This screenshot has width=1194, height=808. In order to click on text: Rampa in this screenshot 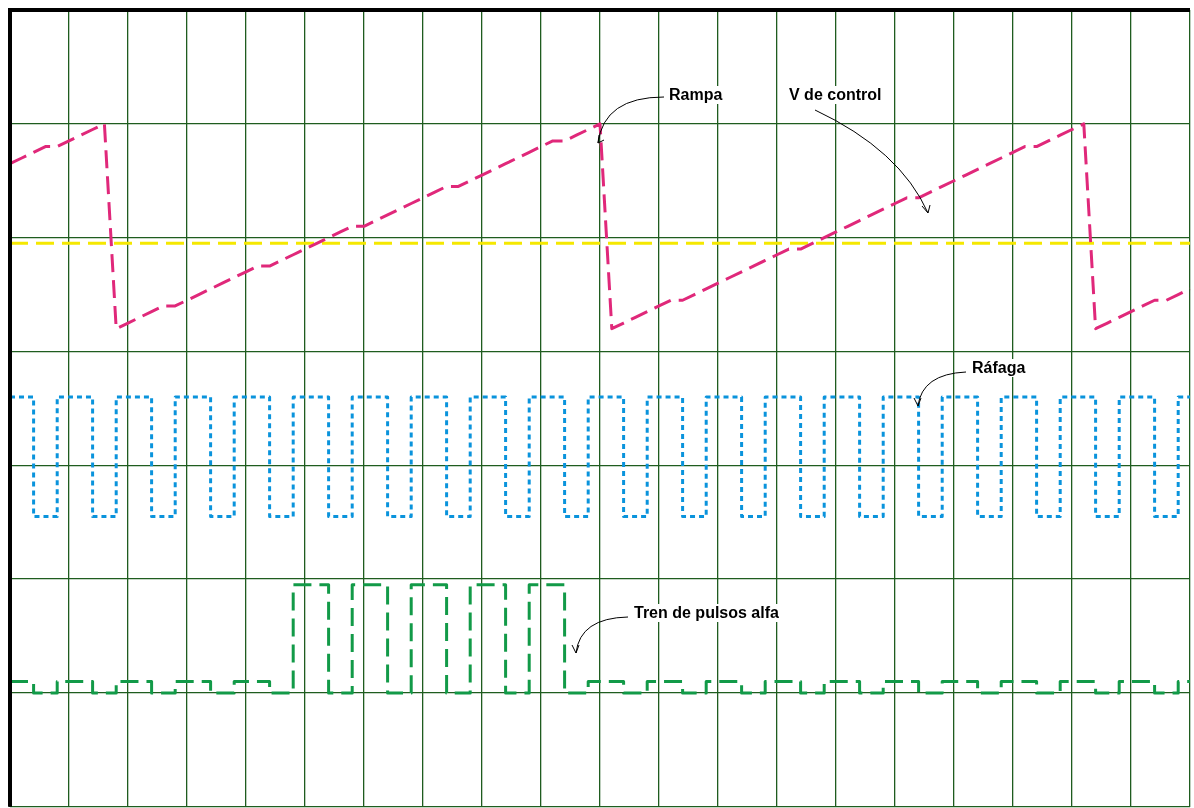, I will do `click(696, 95)`.